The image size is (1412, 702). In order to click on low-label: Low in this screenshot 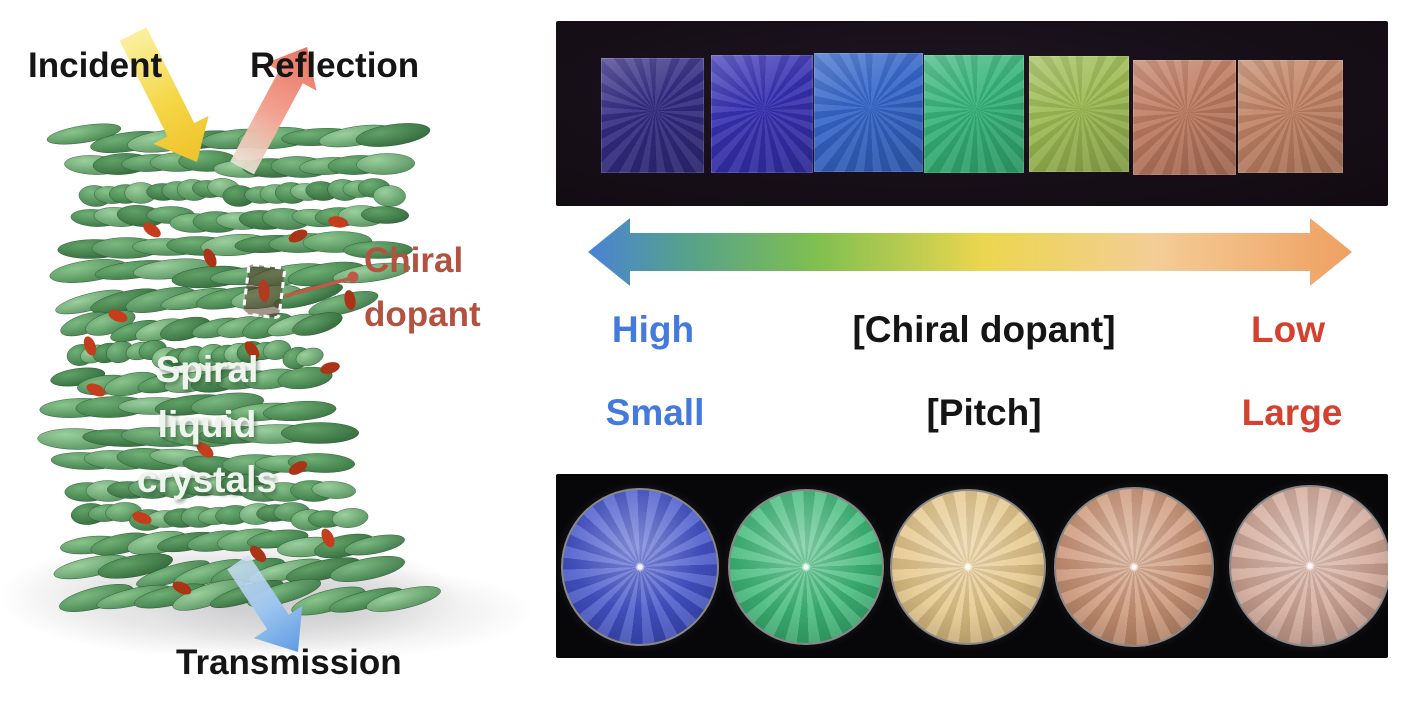, I will do `click(1288, 329)`.